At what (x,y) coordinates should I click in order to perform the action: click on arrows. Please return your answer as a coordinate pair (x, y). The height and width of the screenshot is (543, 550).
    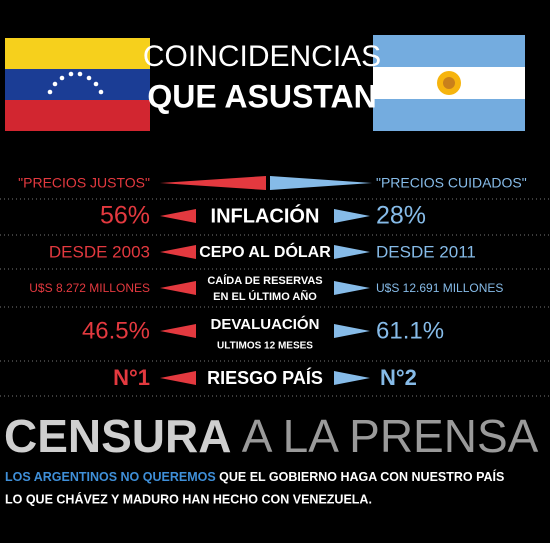
    Looking at the image, I should click on (266, 280).